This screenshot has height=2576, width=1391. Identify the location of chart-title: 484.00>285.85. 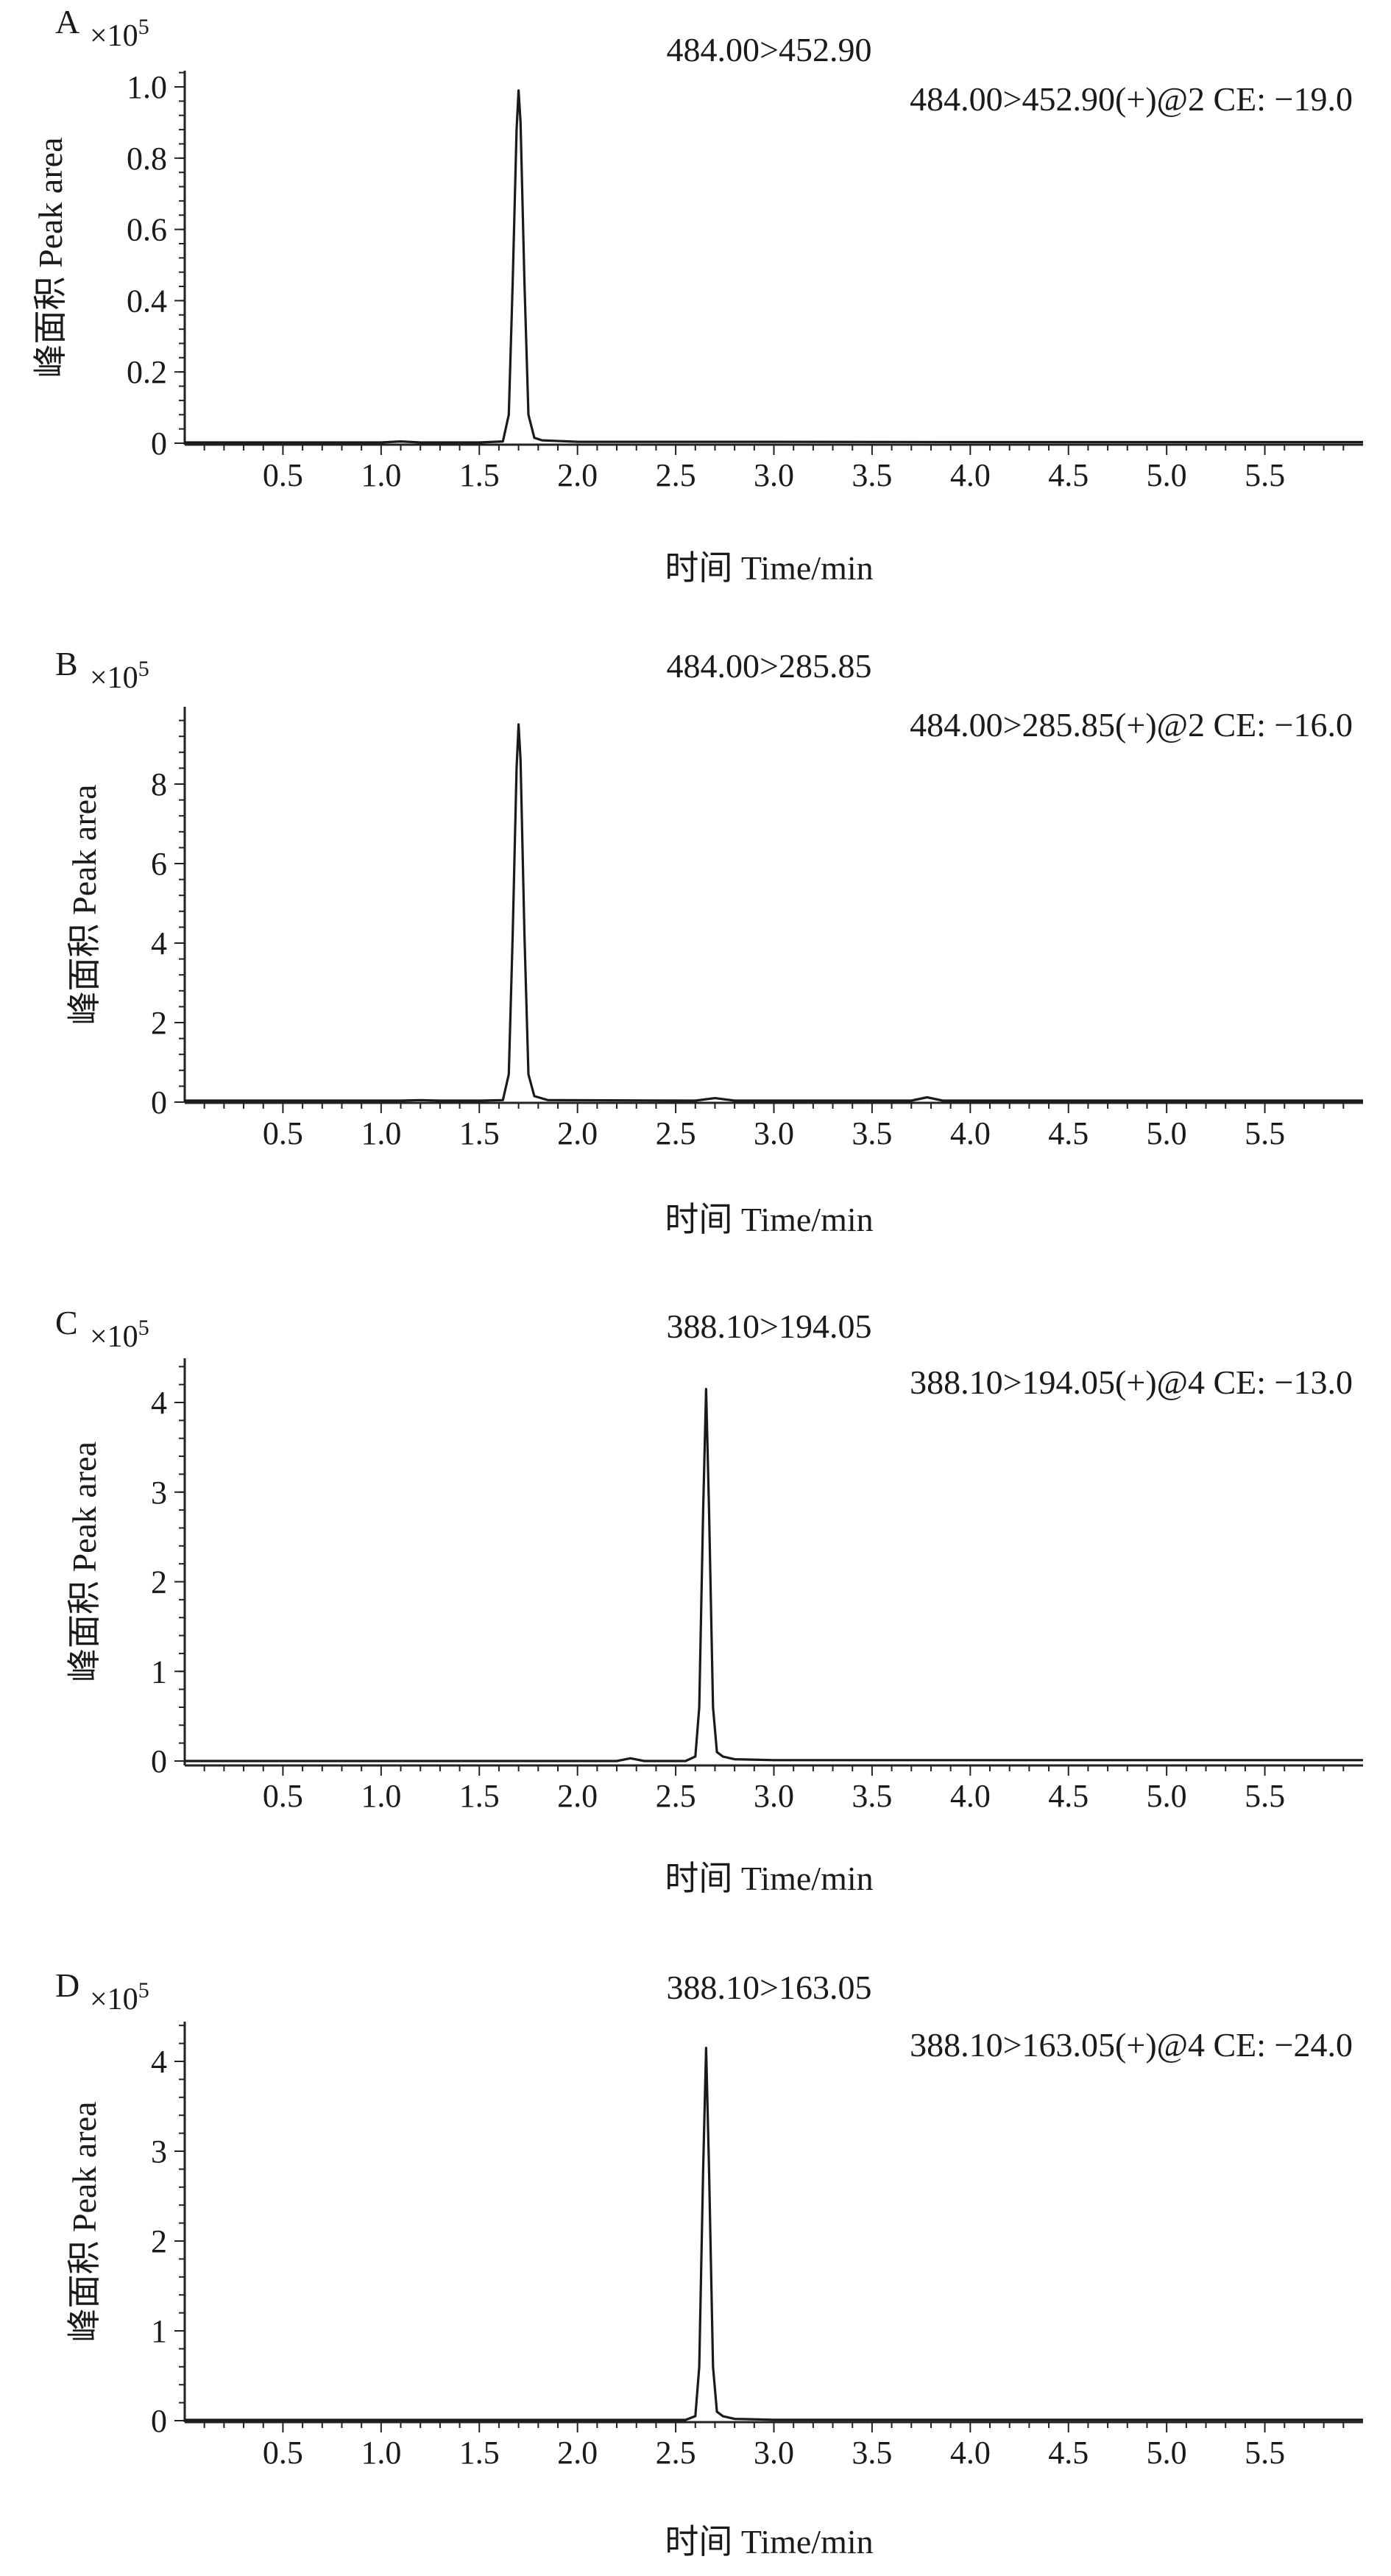
(769, 666).